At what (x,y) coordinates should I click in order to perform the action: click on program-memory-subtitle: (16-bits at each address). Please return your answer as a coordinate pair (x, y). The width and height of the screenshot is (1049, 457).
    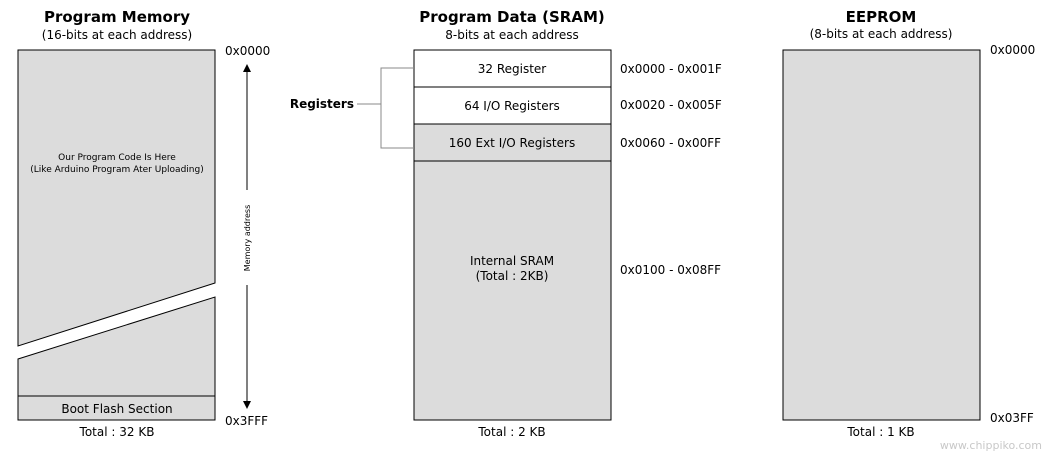
    Looking at the image, I should click on (117, 35).